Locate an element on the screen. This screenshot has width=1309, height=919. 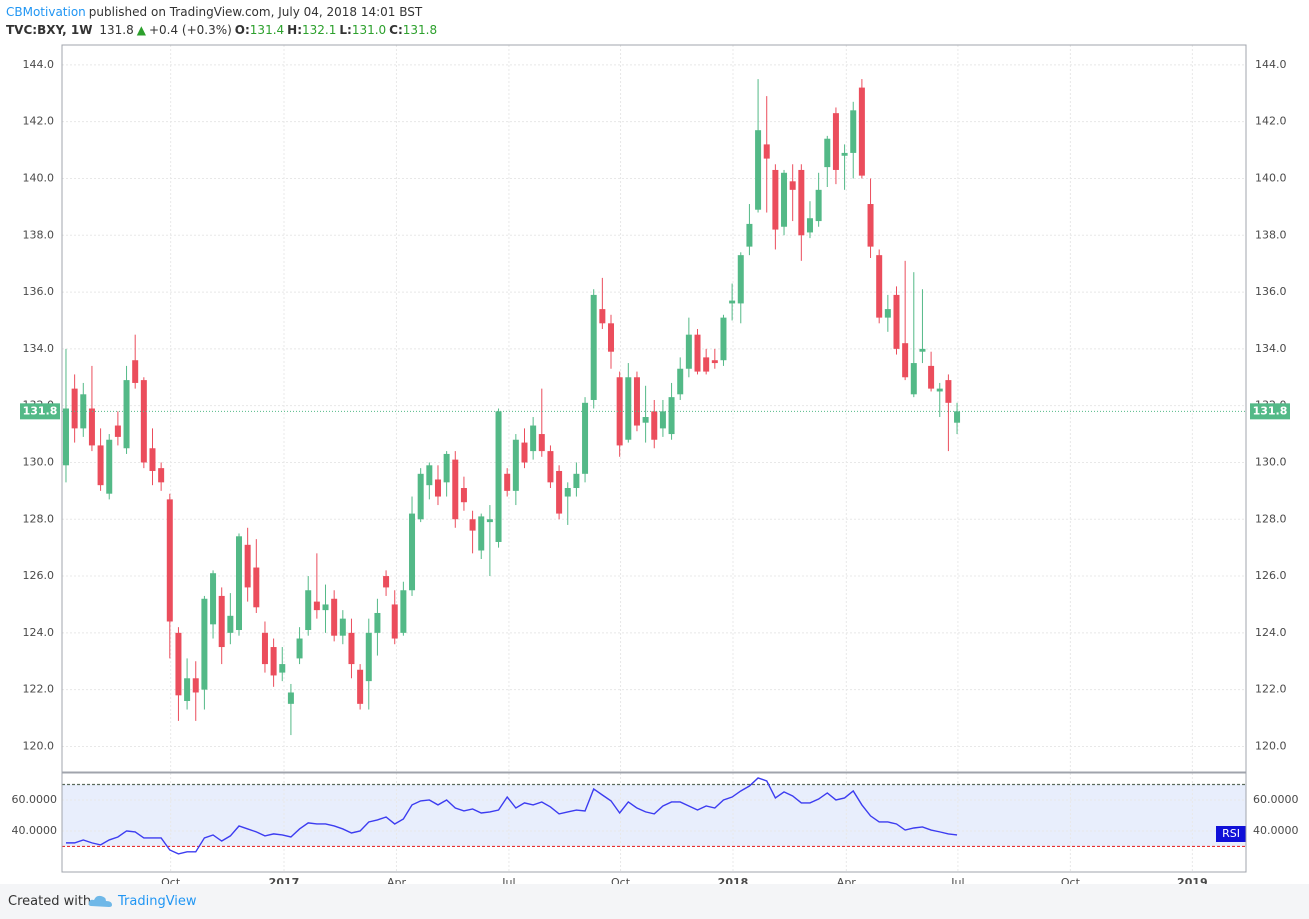
brand: TradingView is located at coordinates (157, 901).